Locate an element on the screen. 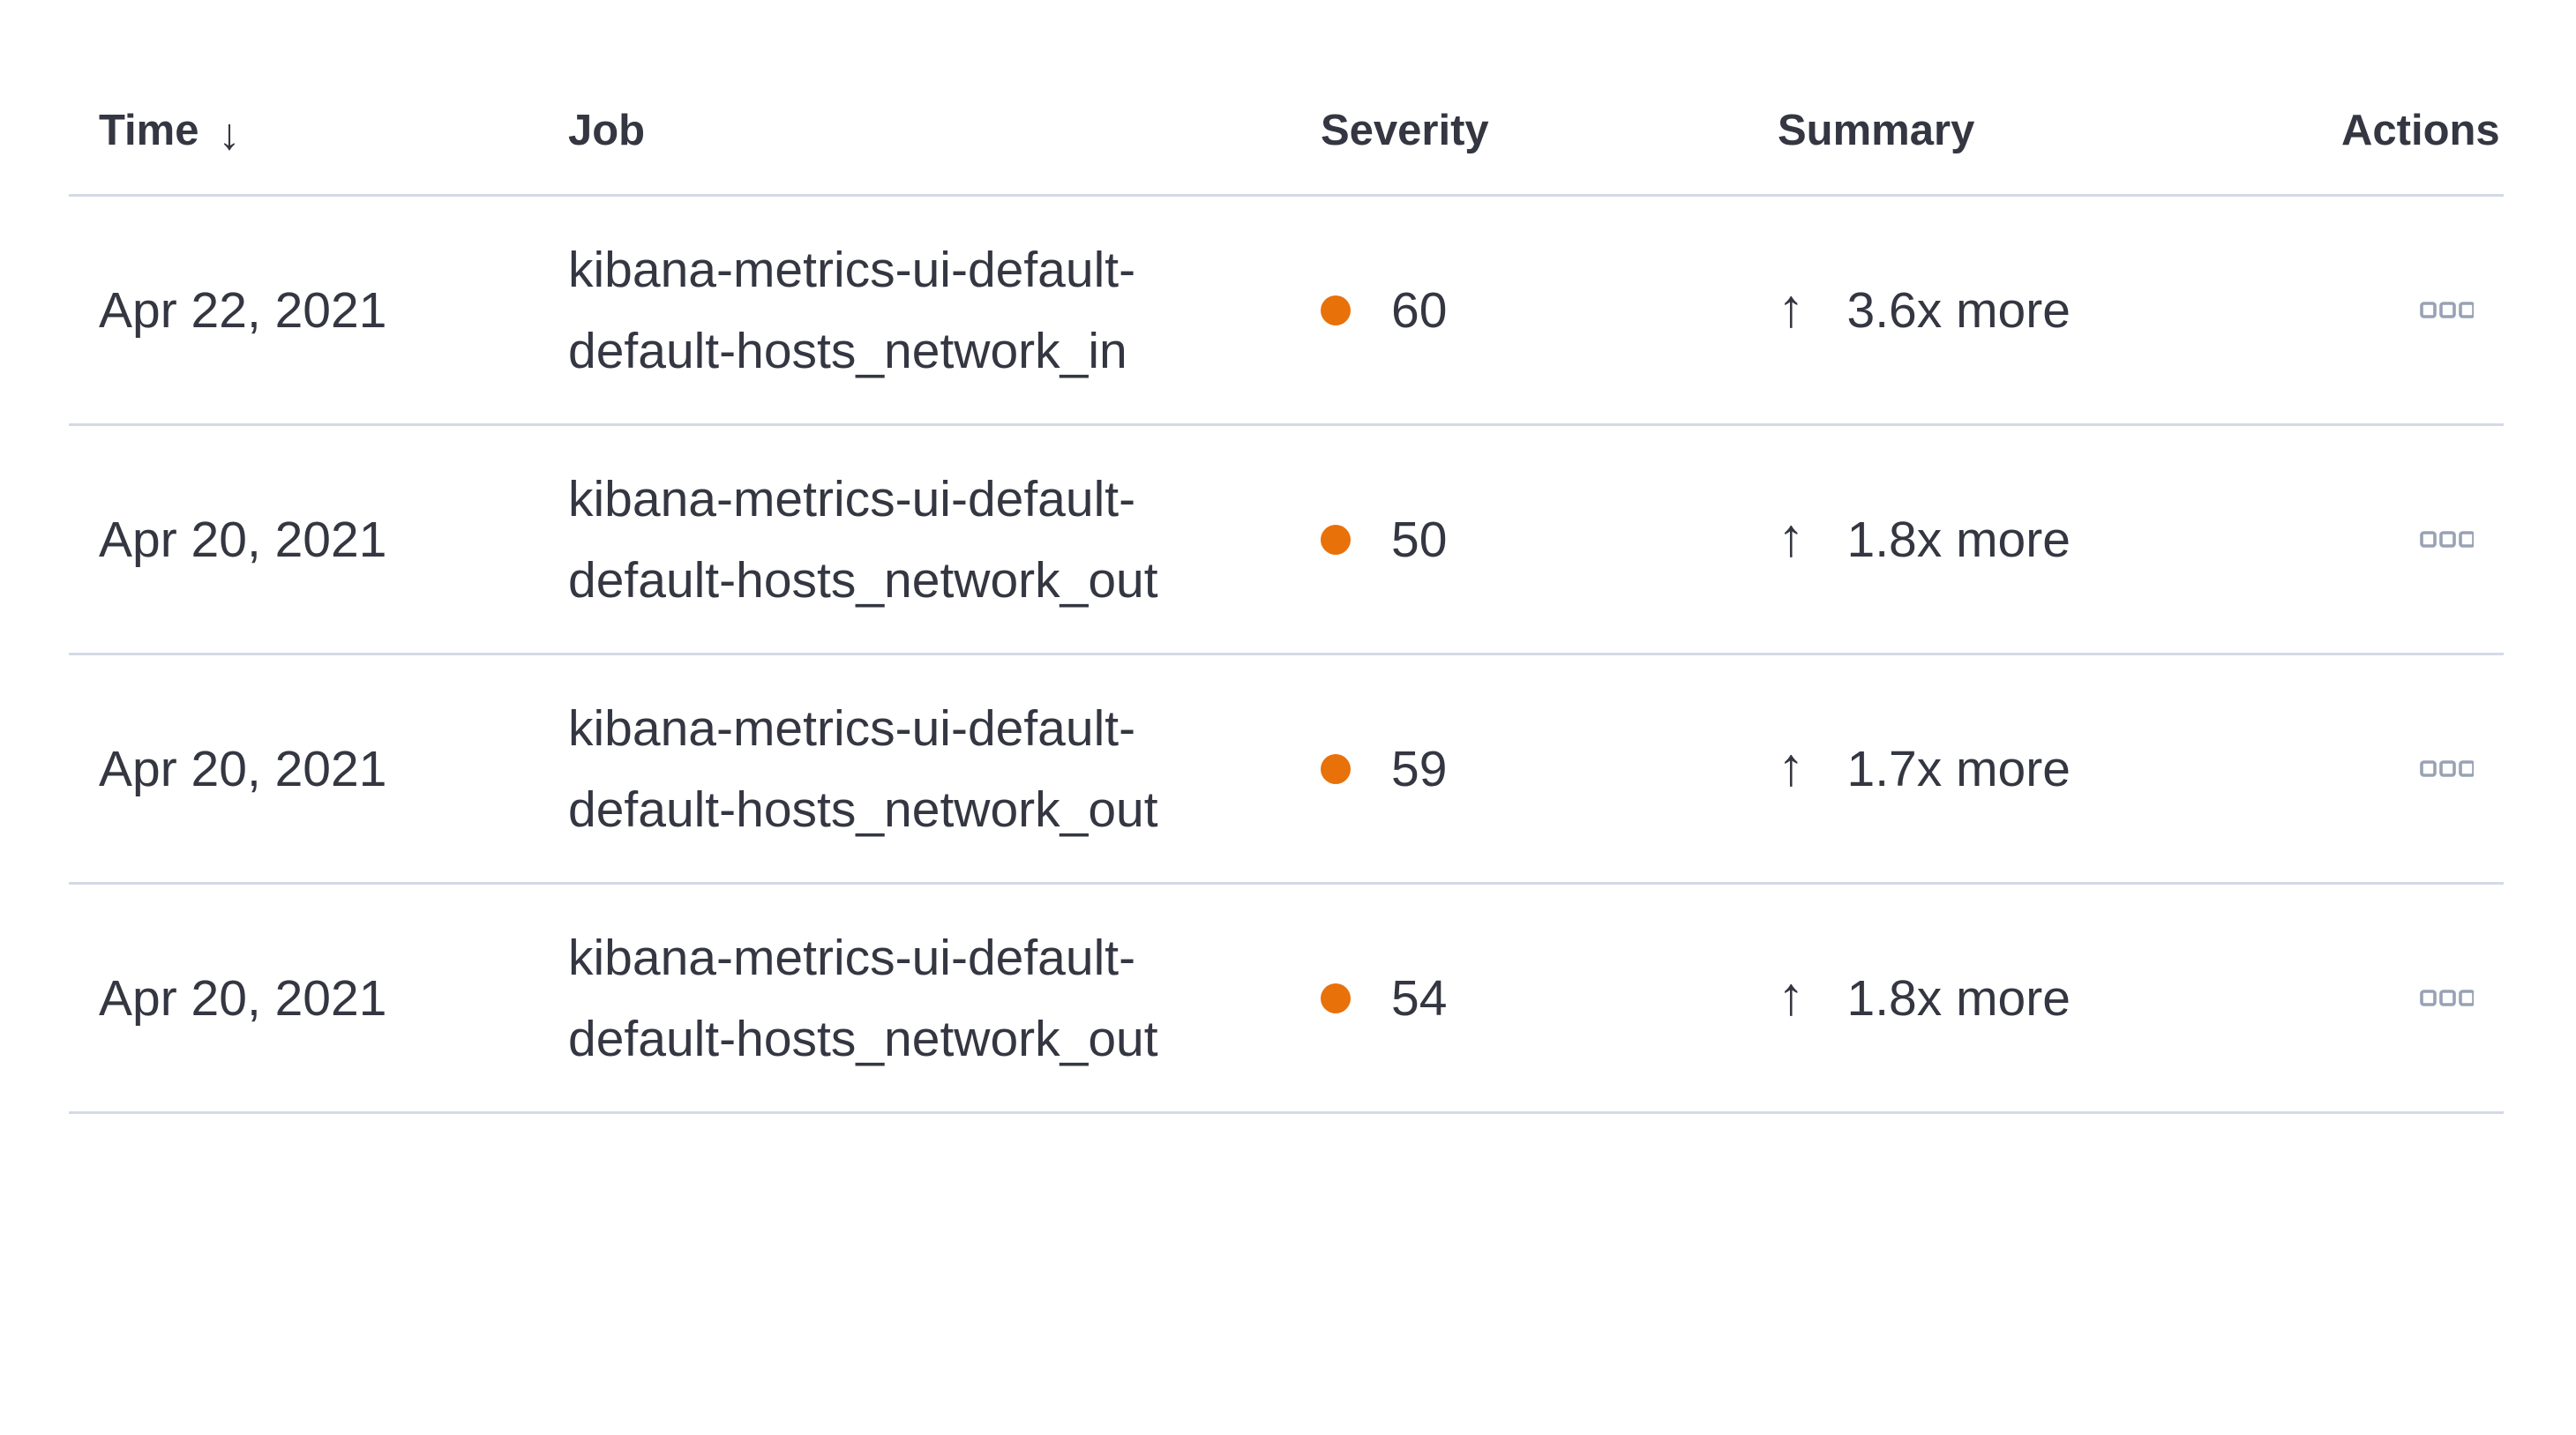 The image size is (2576, 1435). column-header-job: Job is located at coordinates (607, 130).